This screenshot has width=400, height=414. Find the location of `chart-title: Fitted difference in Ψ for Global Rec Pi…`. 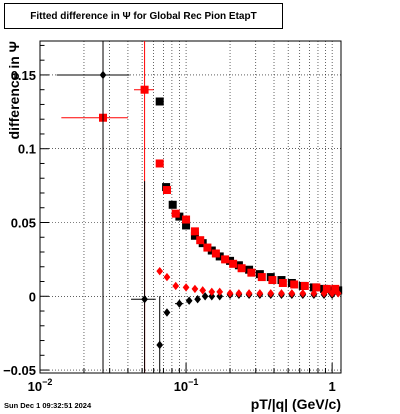

chart-title: Fitted difference in Ψ for Global Rec Pi… is located at coordinates (143, 16).